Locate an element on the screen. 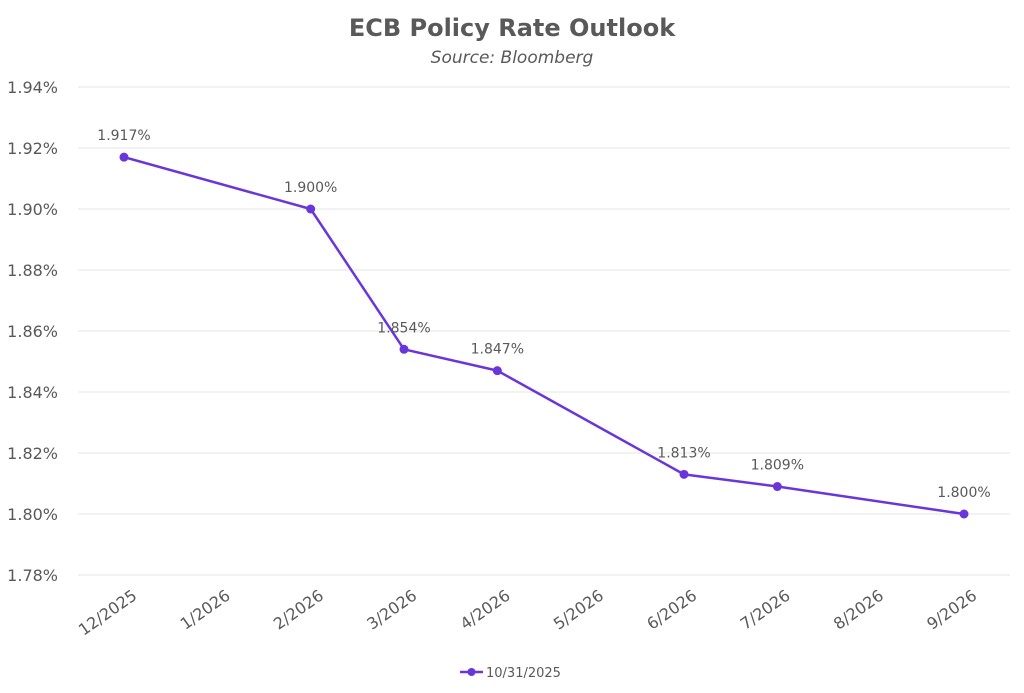 The image size is (1024, 693). data-label: 1.854% is located at coordinates (403, 328).